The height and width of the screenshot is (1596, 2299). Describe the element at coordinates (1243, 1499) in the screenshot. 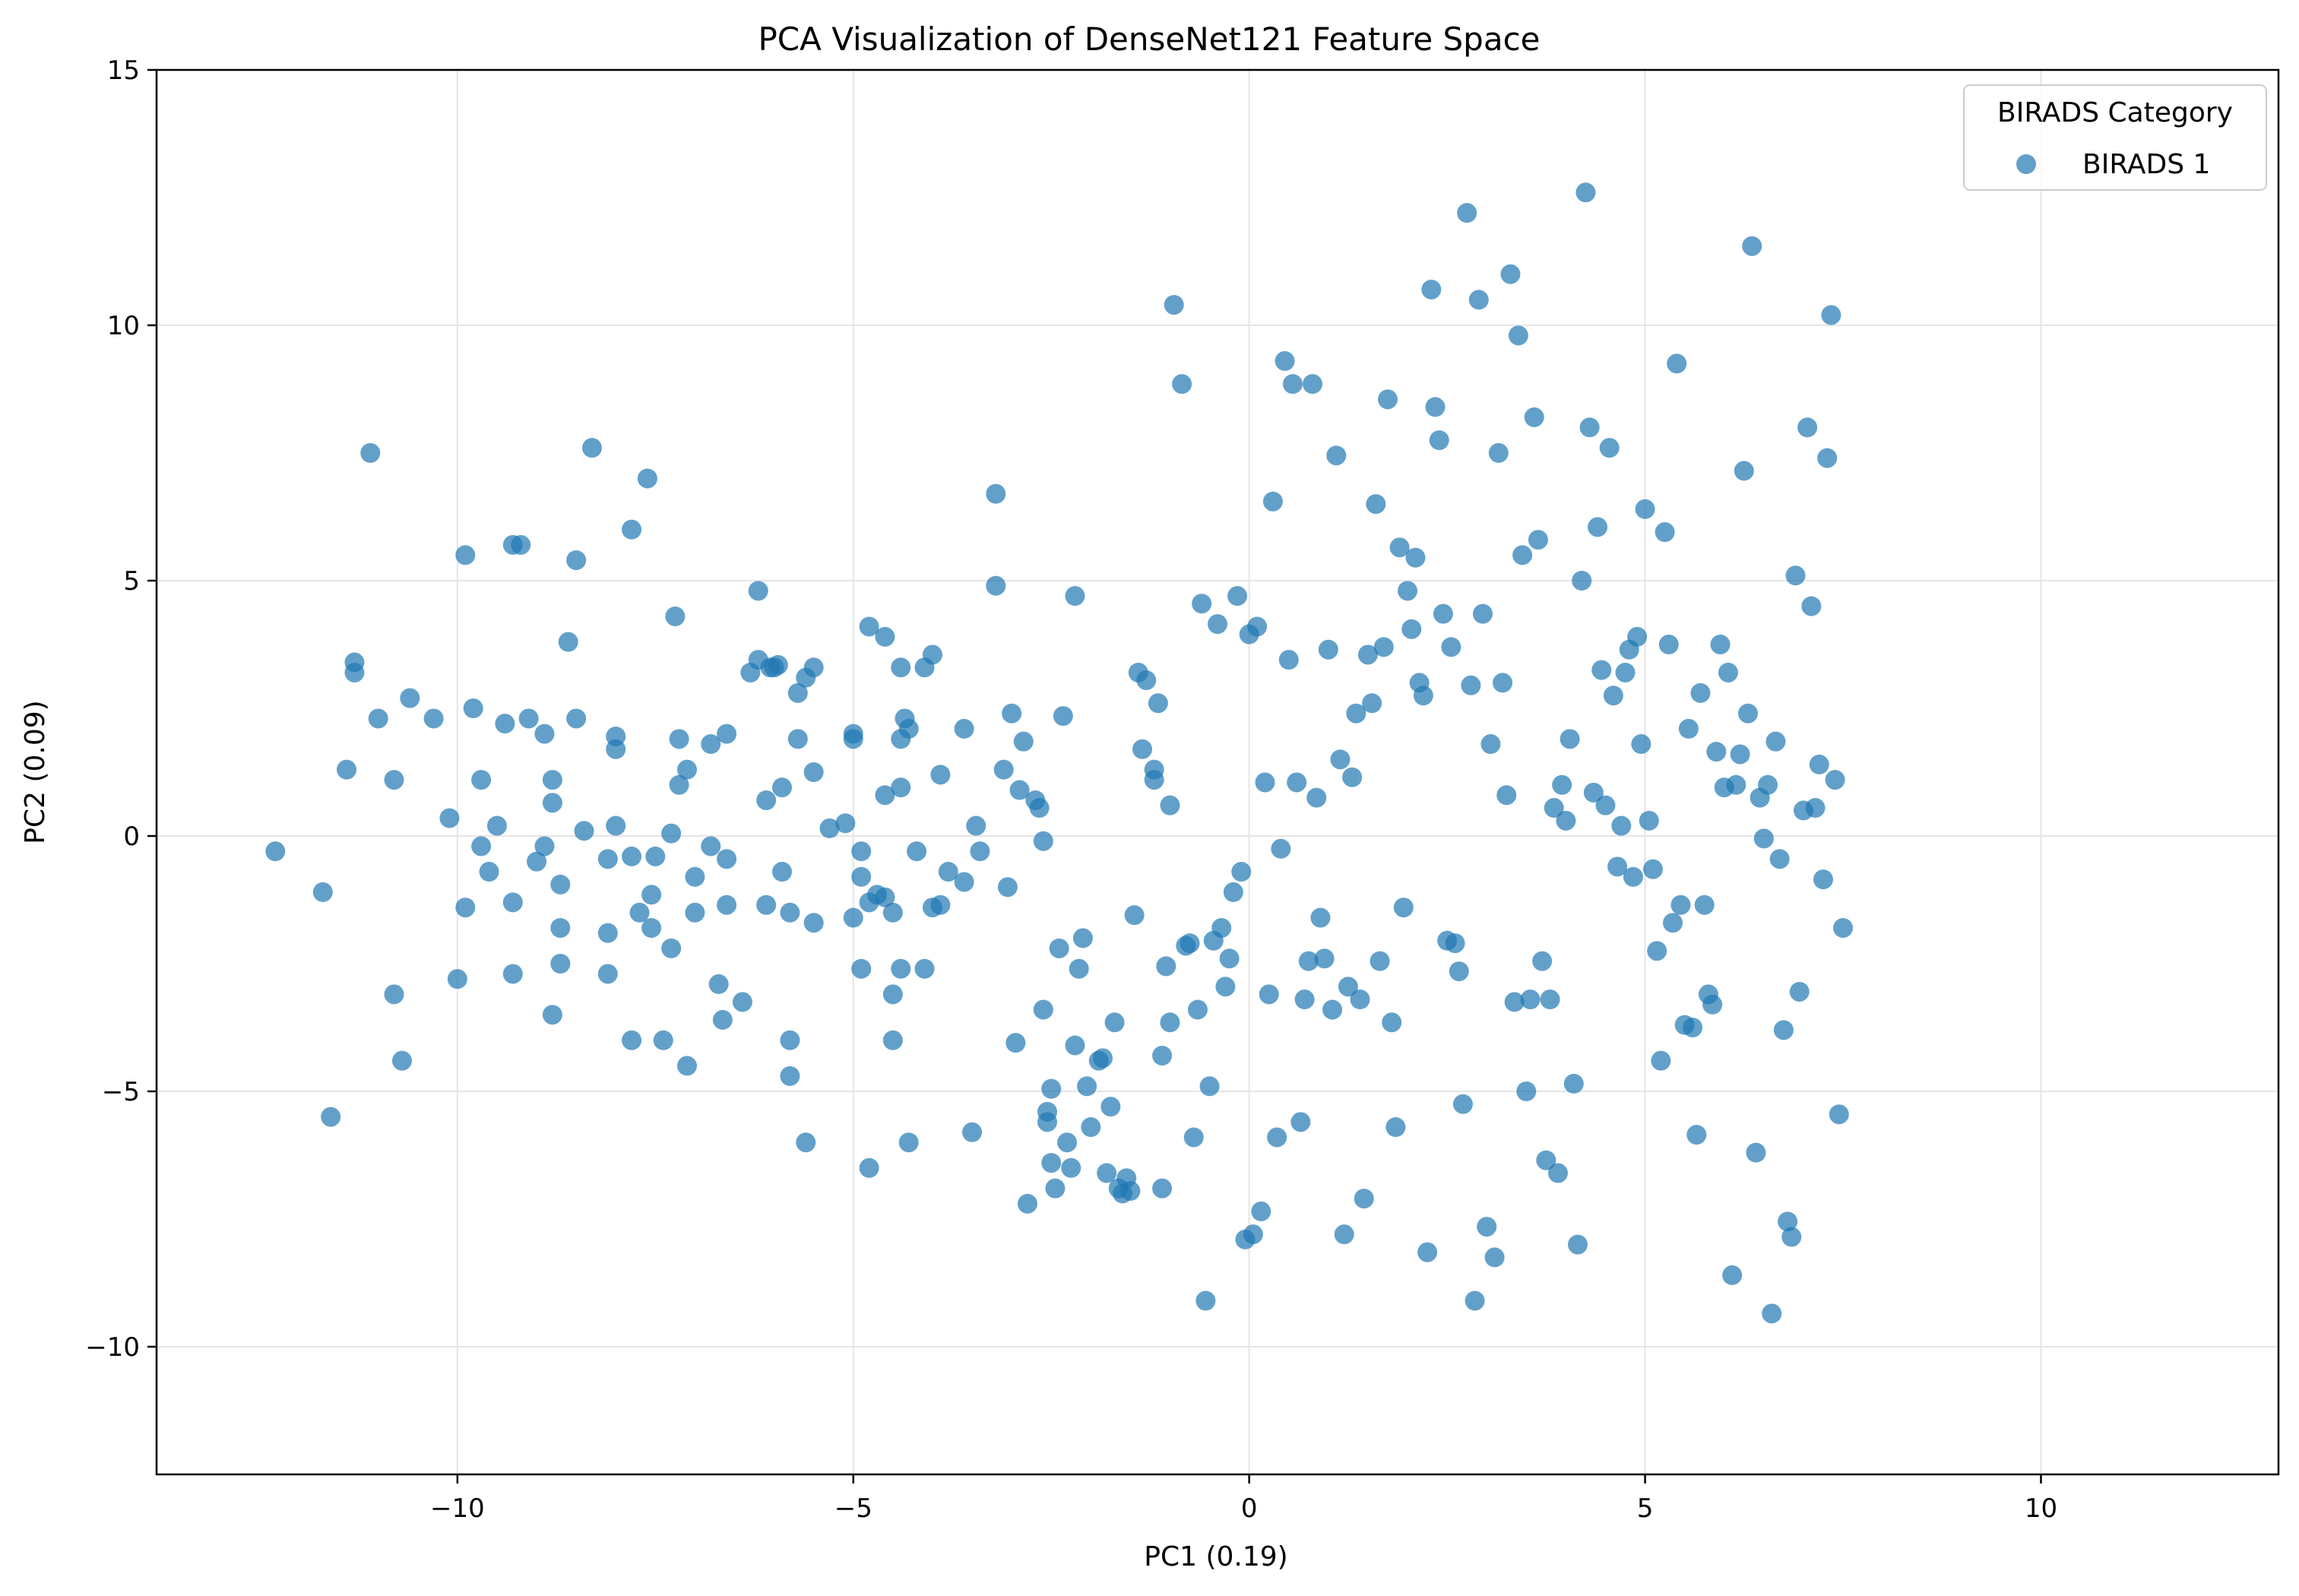

I see `x-axis-ticks: −10 −5 0 5 10` at that location.